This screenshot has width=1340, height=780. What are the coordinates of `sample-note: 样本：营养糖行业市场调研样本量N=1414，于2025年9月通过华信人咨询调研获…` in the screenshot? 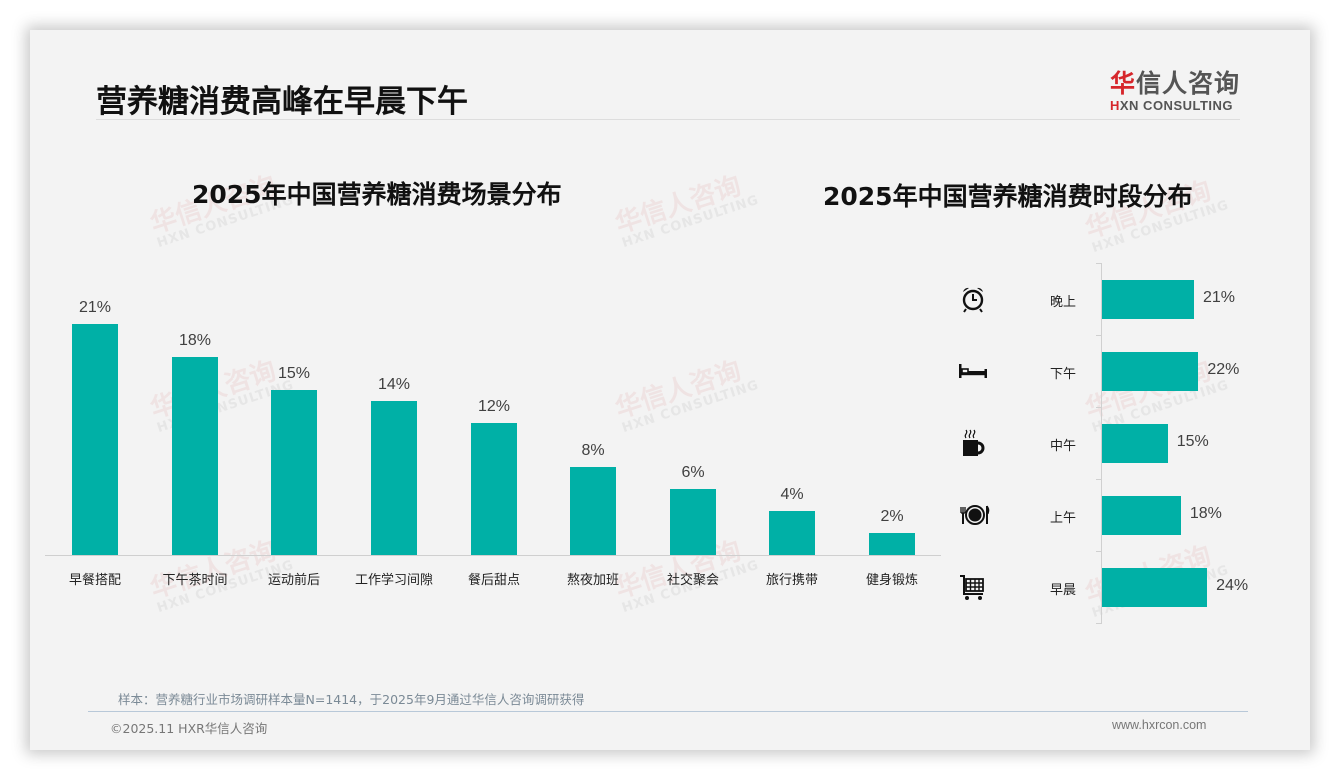 It's located at (351, 699).